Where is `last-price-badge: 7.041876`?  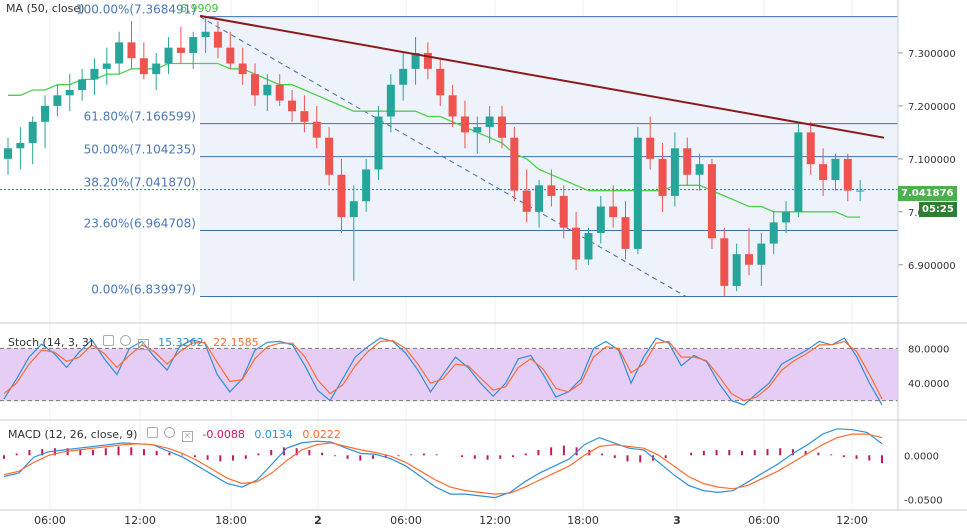 last-price-badge: 7.041876 is located at coordinates (927, 193).